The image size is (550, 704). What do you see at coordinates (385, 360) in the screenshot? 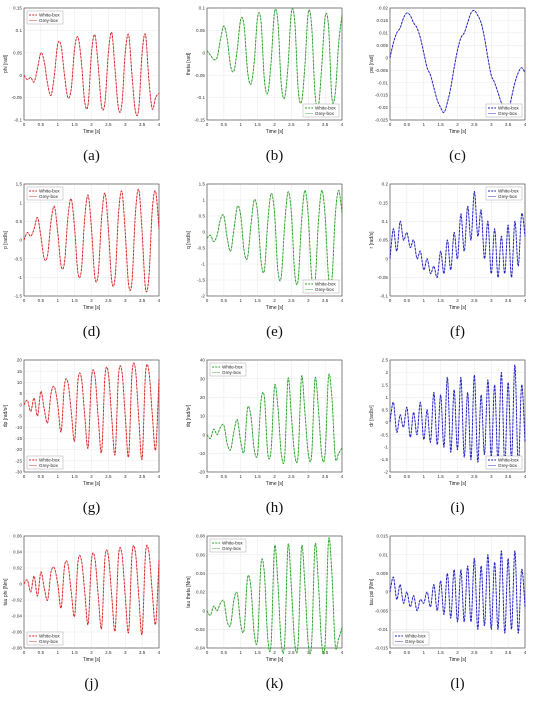
I see `y-tick-label: 2.5` at bounding box center [385, 360].